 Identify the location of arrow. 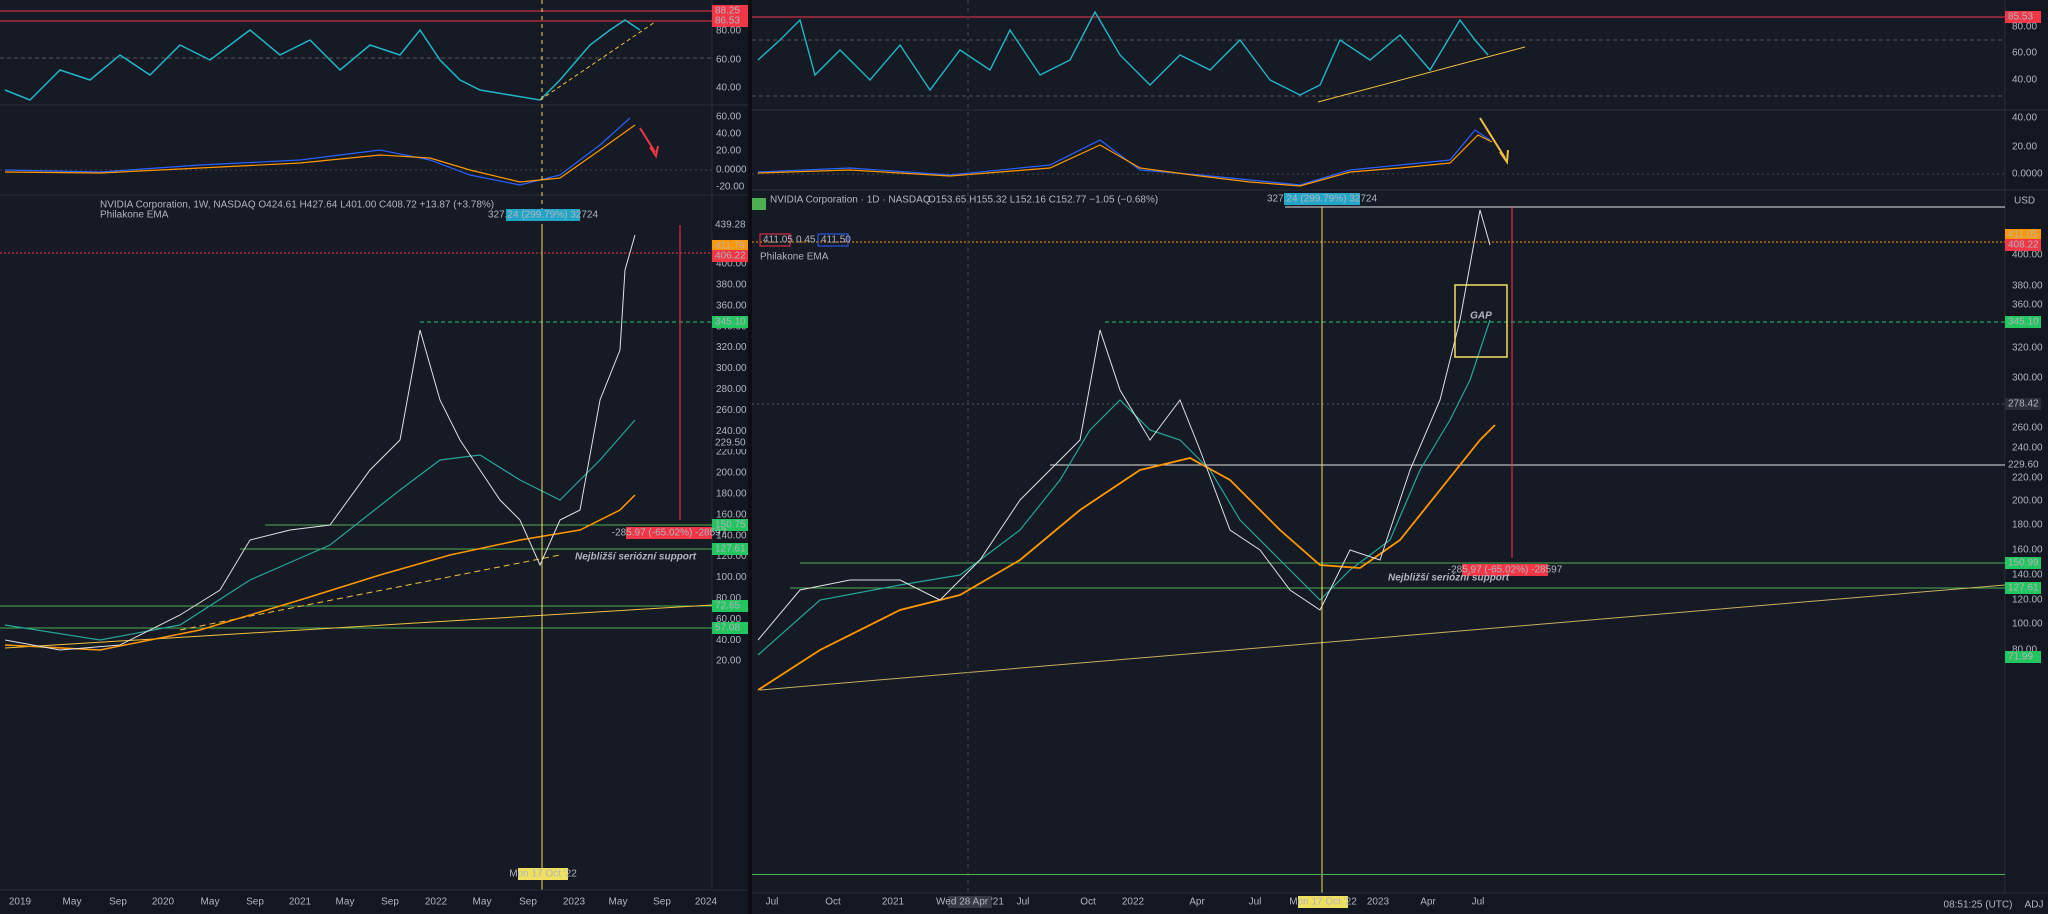
(647, 140).